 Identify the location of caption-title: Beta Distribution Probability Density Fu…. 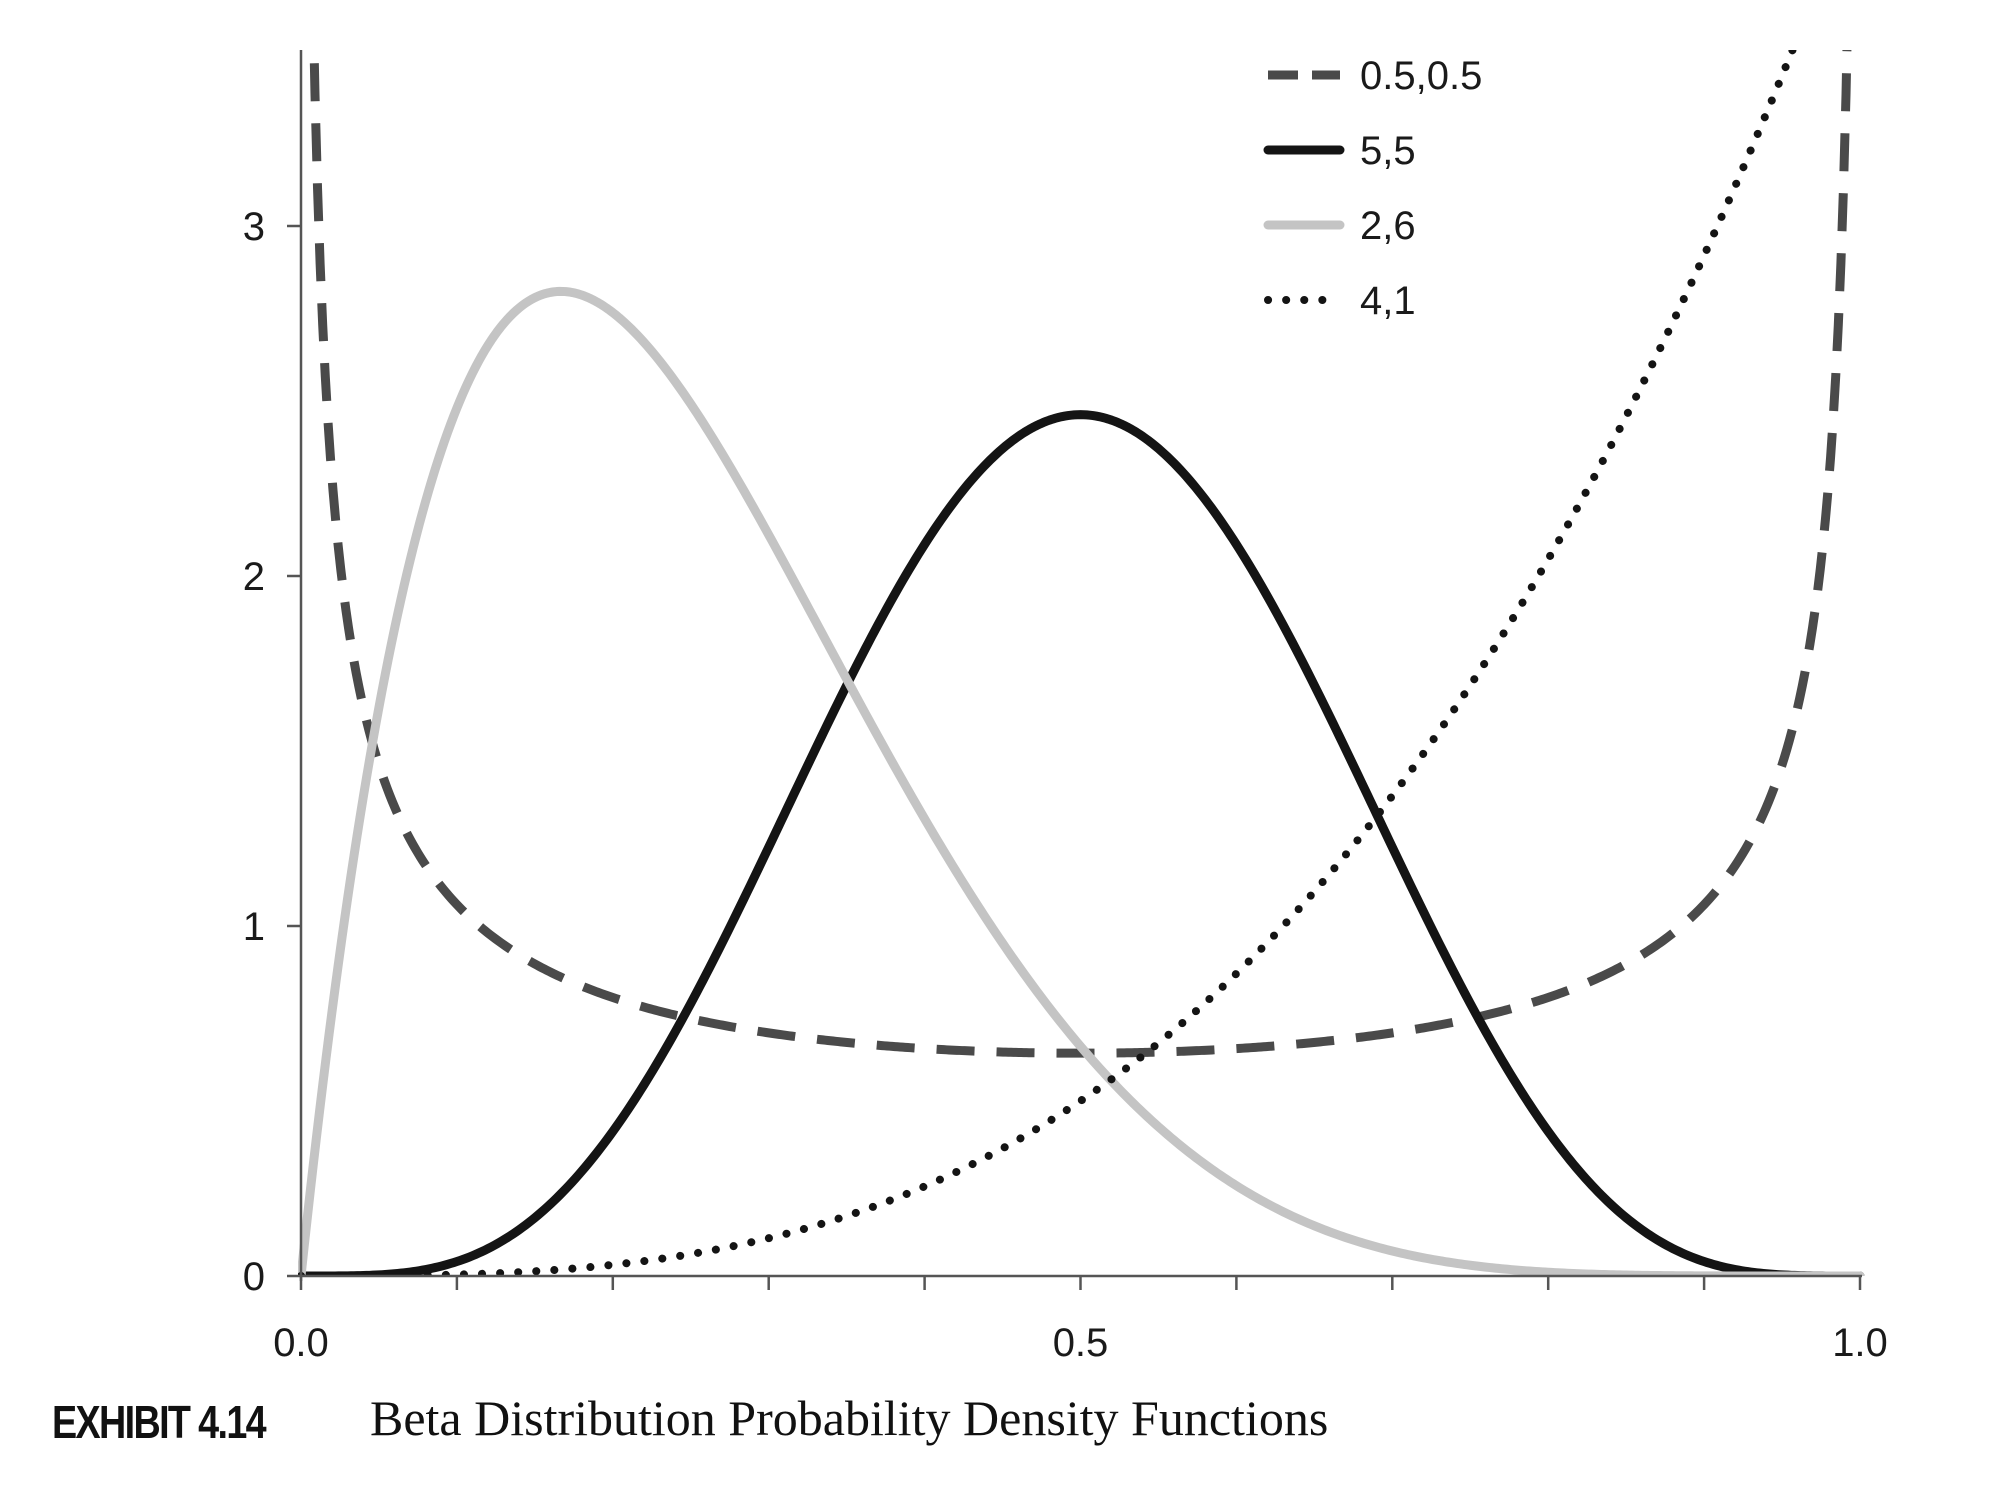
(849, 1418).